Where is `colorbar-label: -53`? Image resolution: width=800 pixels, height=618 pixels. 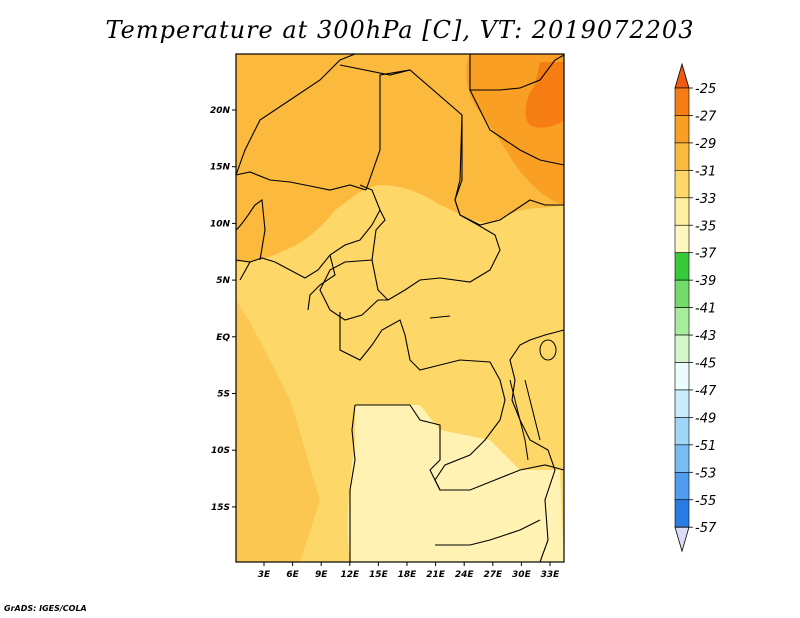 colorbar-label: -53 is located at coordinates (705, 473).